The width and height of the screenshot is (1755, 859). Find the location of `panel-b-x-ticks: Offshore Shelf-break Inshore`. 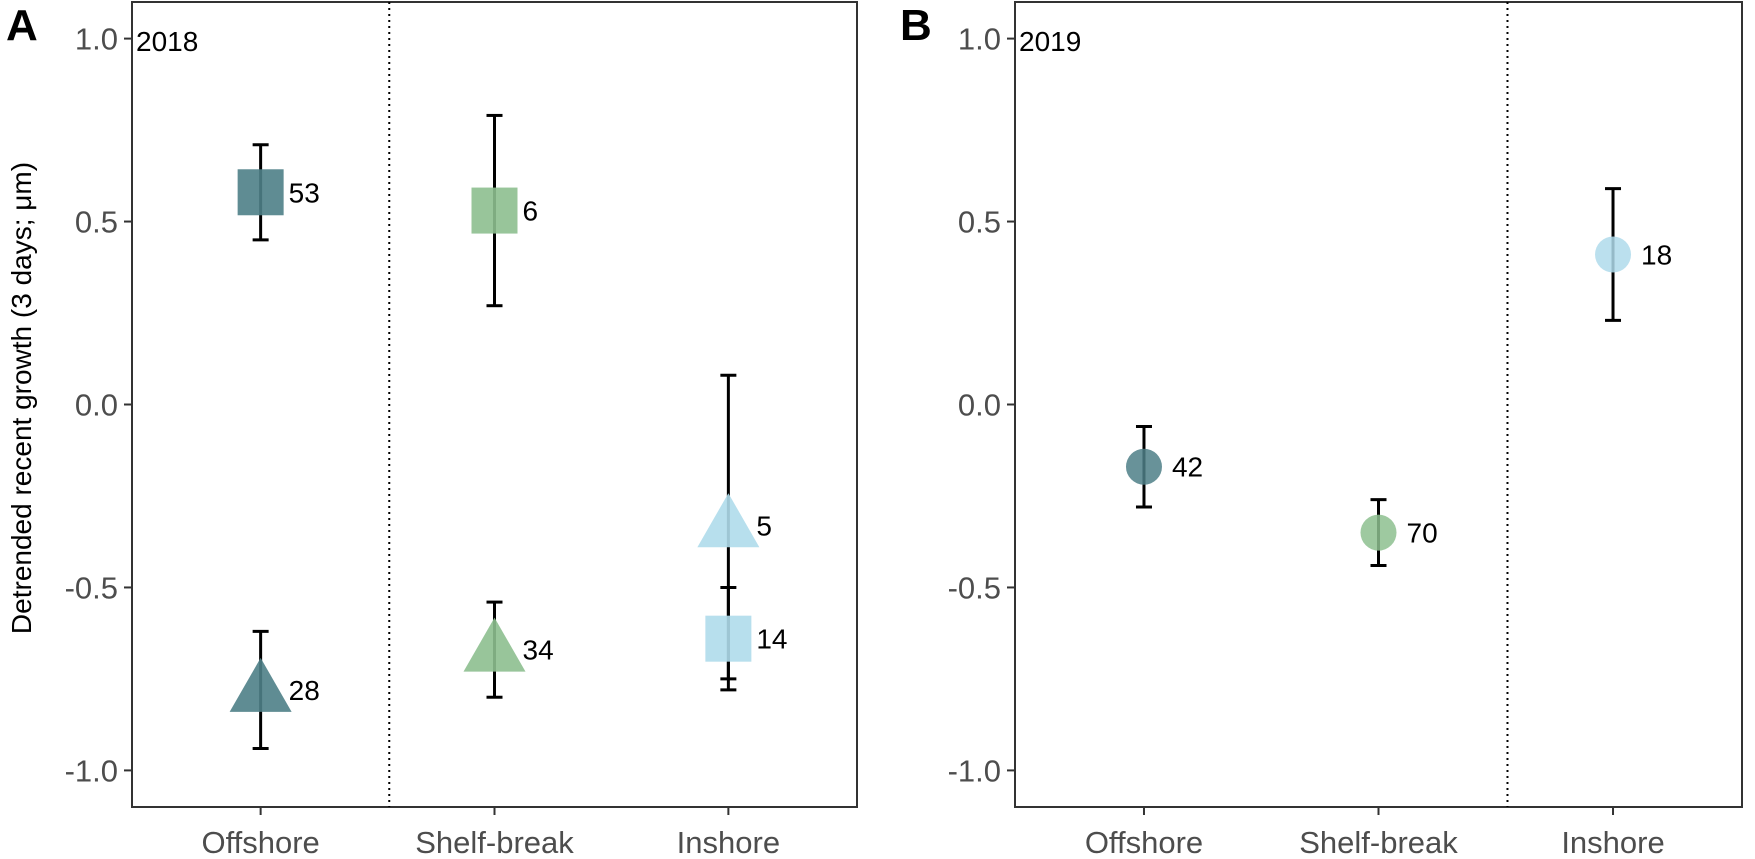

panel-b-x-ticks: Offshore Shelf-break Inshore is located at coordinates (1375, 833).